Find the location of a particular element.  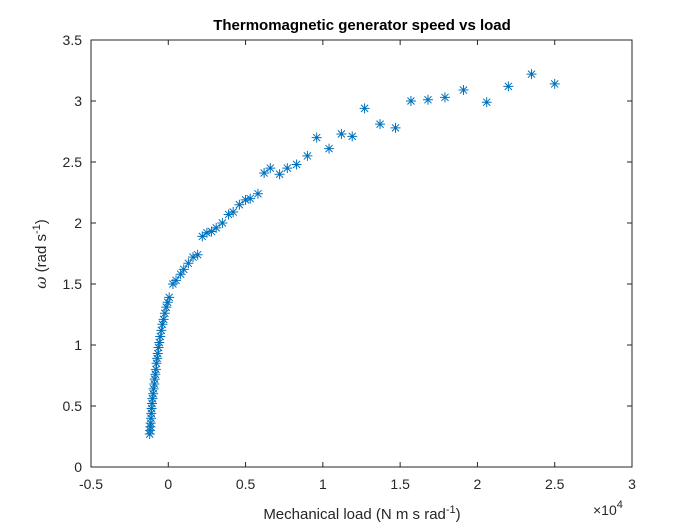

x-tick-label: 0.5 is located at coordinates (246, 484).